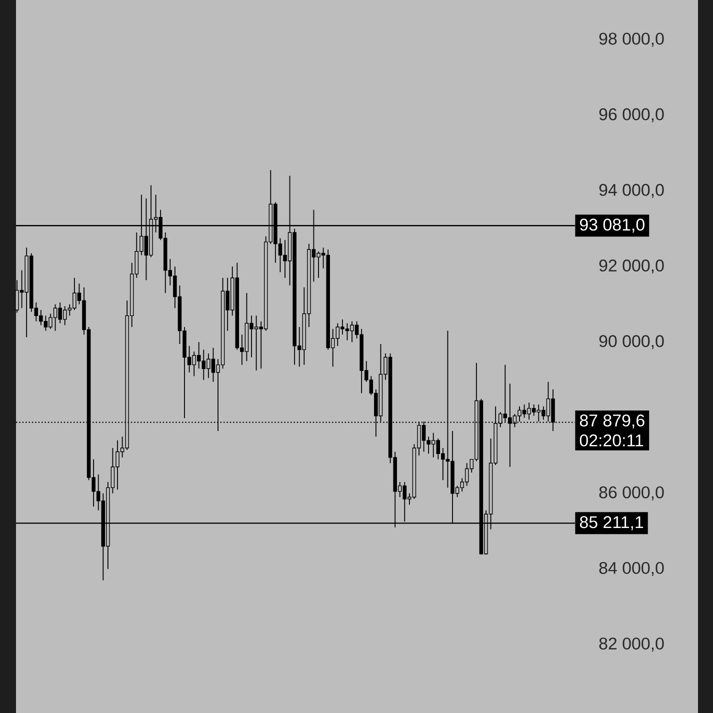 Image resolution: width=713 pixels, height=713 pixels. I want to click on ref-line-label: 85 211,1, so click(612, 523).